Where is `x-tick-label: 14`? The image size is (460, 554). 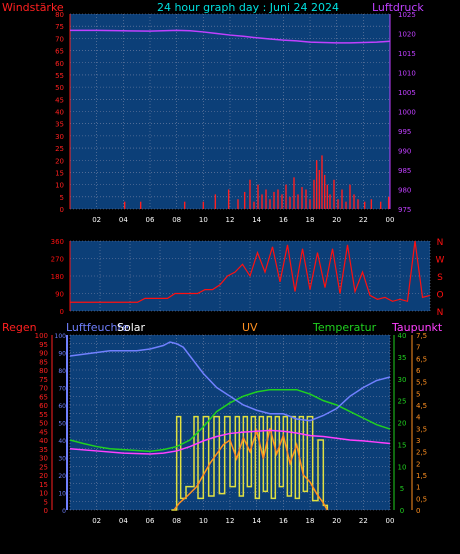
x-tick-label: 14 is located at coordinates (256, 220).